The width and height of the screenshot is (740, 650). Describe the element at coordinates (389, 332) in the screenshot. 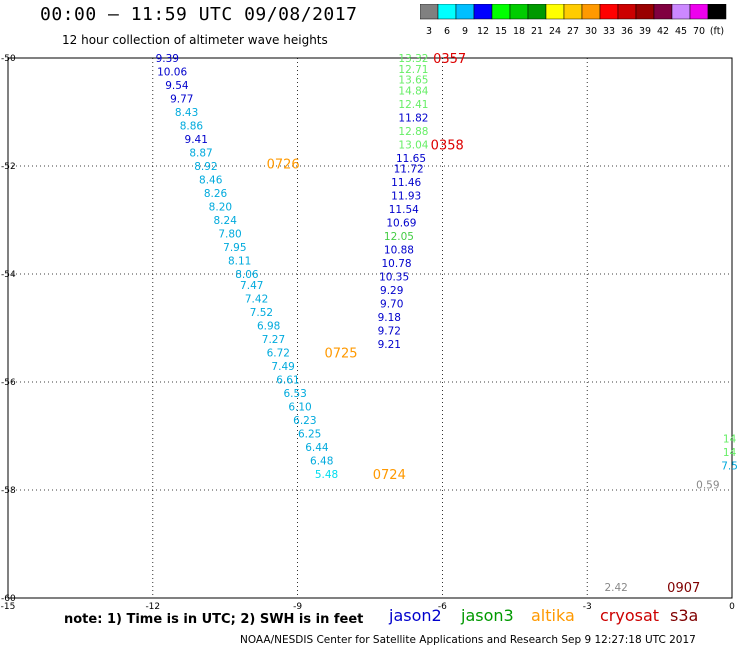

I see `wave-height-label: 9.72` at that location.